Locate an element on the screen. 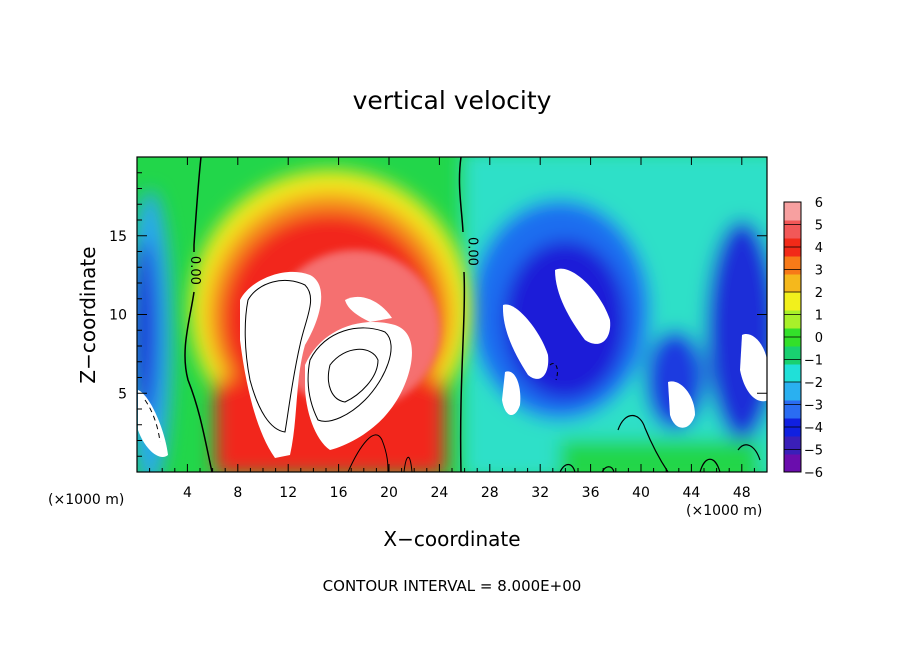 The width and height of the screenshot is (904, 654). x-tick-label: 32 is located at coordinates (540, 493).